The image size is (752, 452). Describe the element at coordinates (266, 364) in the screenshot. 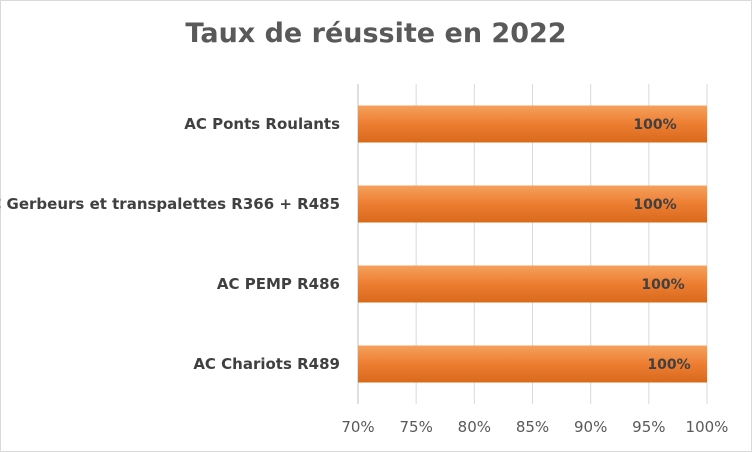

I see `category-label: AC Chariots R489` at that location.